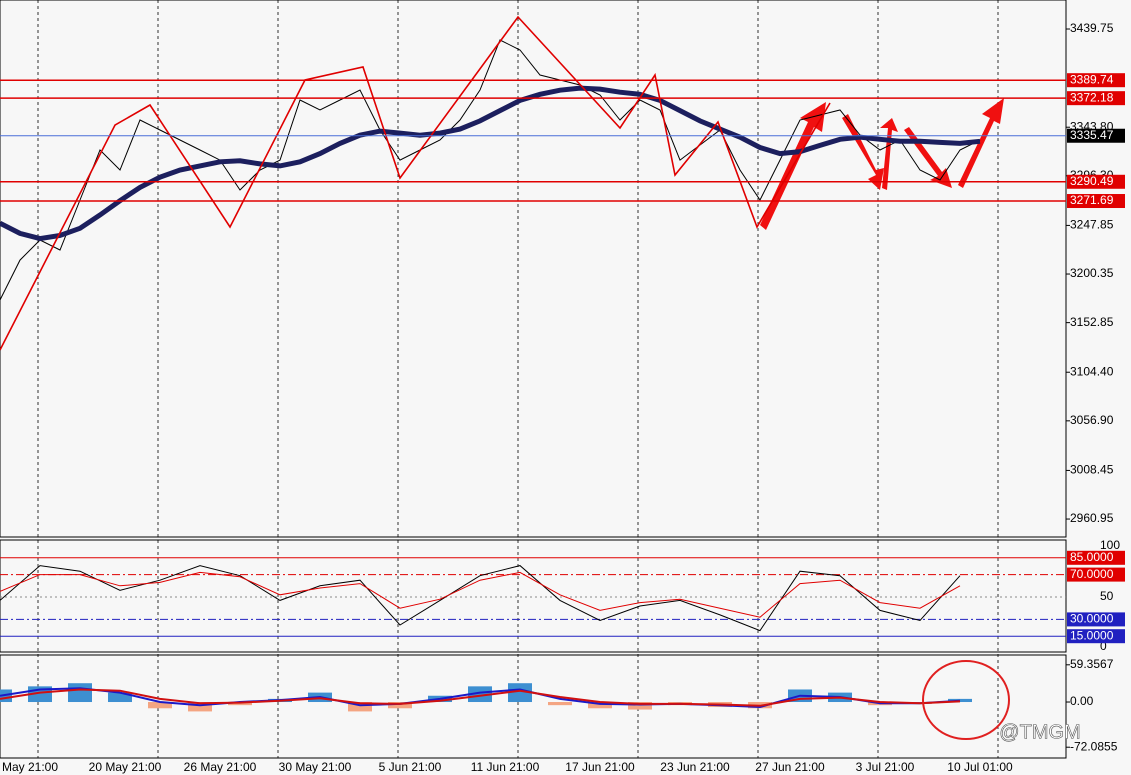 This screenshot has height=775, width=1131. I want to click on level-label: 85.0000, so click(1092, 557).